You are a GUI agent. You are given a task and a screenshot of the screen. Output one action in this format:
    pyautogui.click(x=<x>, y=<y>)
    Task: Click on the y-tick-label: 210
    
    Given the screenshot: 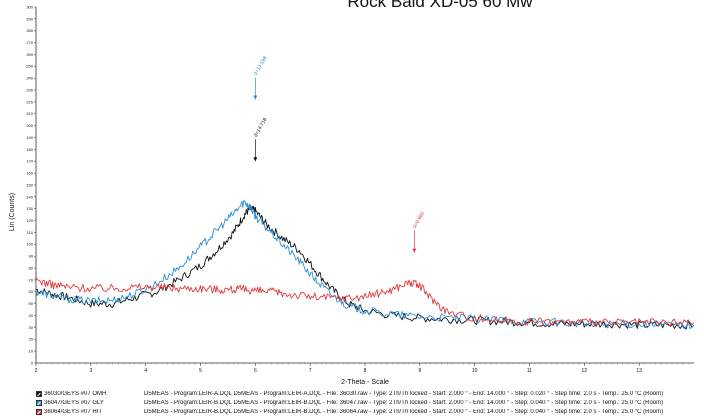 What is the action you would take?
    pyautogui.click(x=29, y=113)
    